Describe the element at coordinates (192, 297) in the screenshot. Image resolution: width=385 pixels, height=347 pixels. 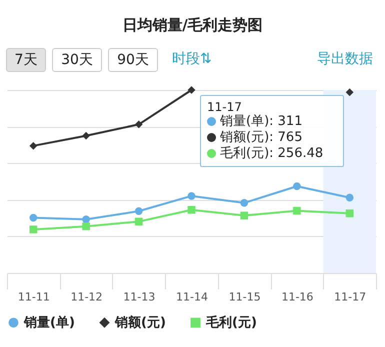
I see `x-tick-label: 11-14` at that location.